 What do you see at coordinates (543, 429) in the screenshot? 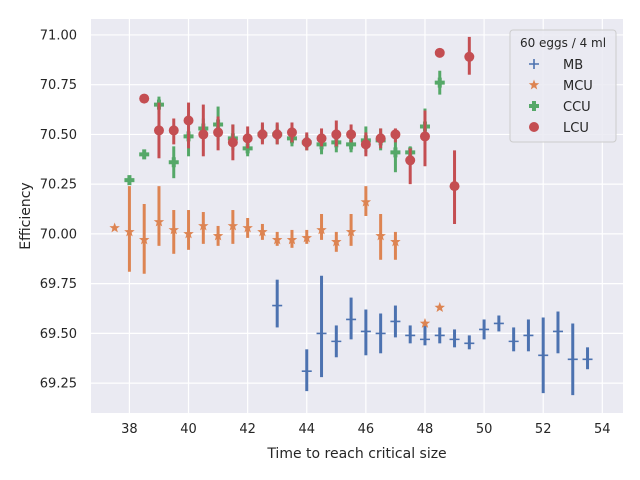
I see `x-tick-label: 52` at bounding box center [543, 429].